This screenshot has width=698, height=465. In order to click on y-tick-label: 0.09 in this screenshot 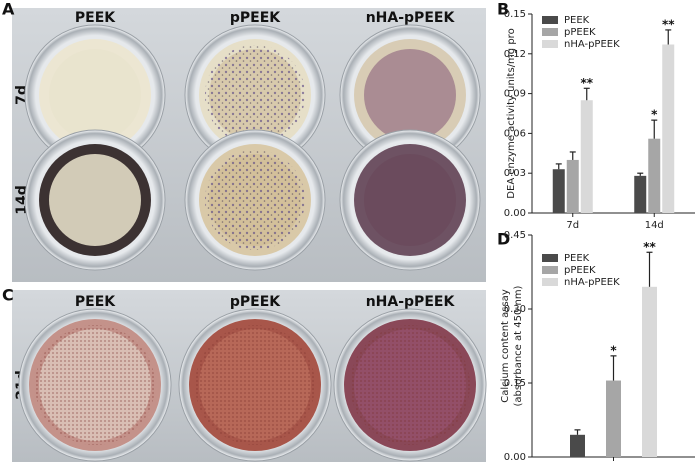, I will do `click(515, 94)`.